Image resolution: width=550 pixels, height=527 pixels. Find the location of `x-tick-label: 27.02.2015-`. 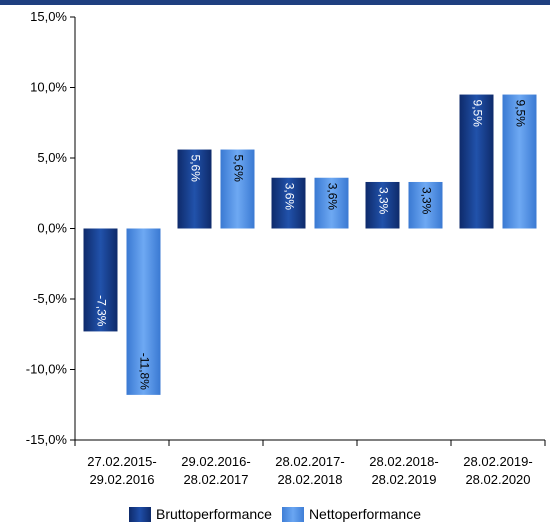

x-tick-label: 27.02.2015- is located at coordinates (121, 461).